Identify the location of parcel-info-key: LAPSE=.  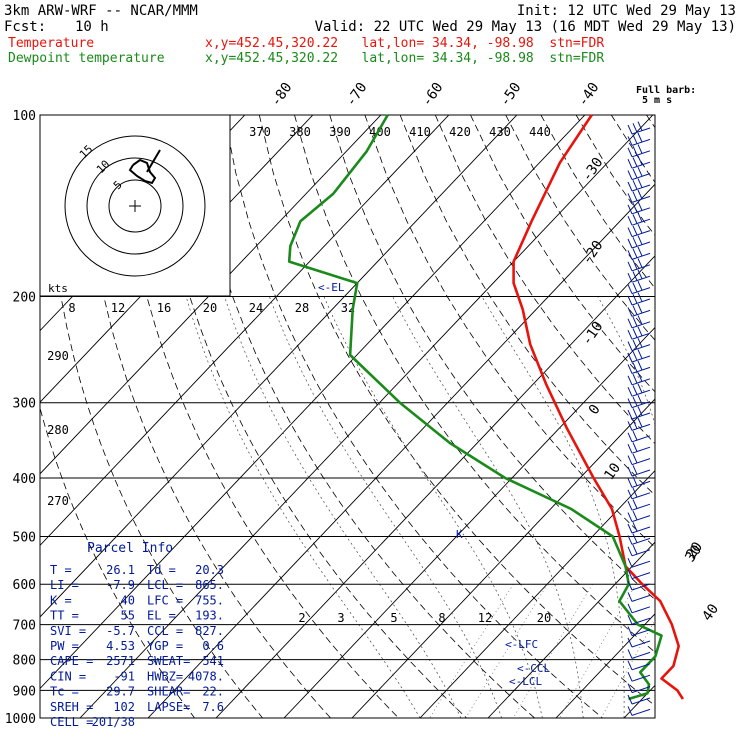
(168, 707).